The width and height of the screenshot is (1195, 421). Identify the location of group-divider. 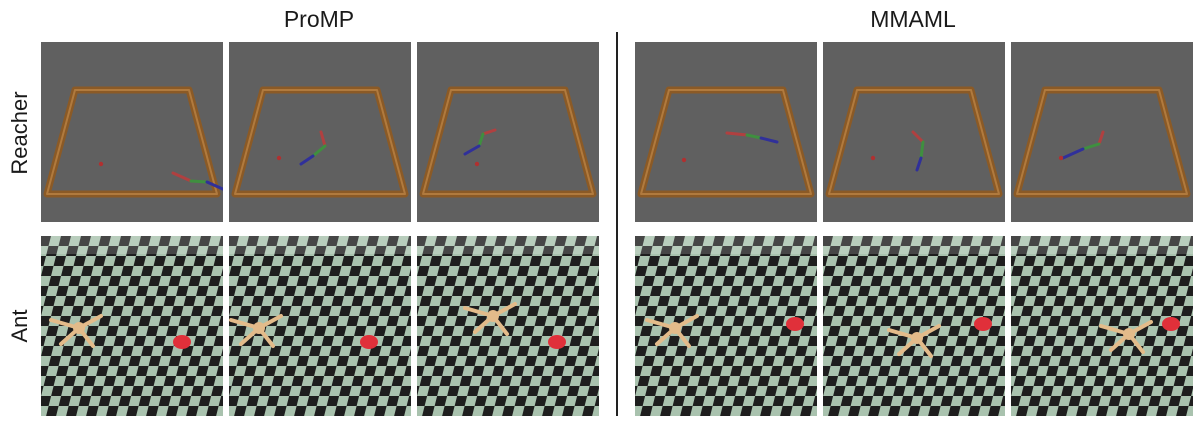
(617, 224).